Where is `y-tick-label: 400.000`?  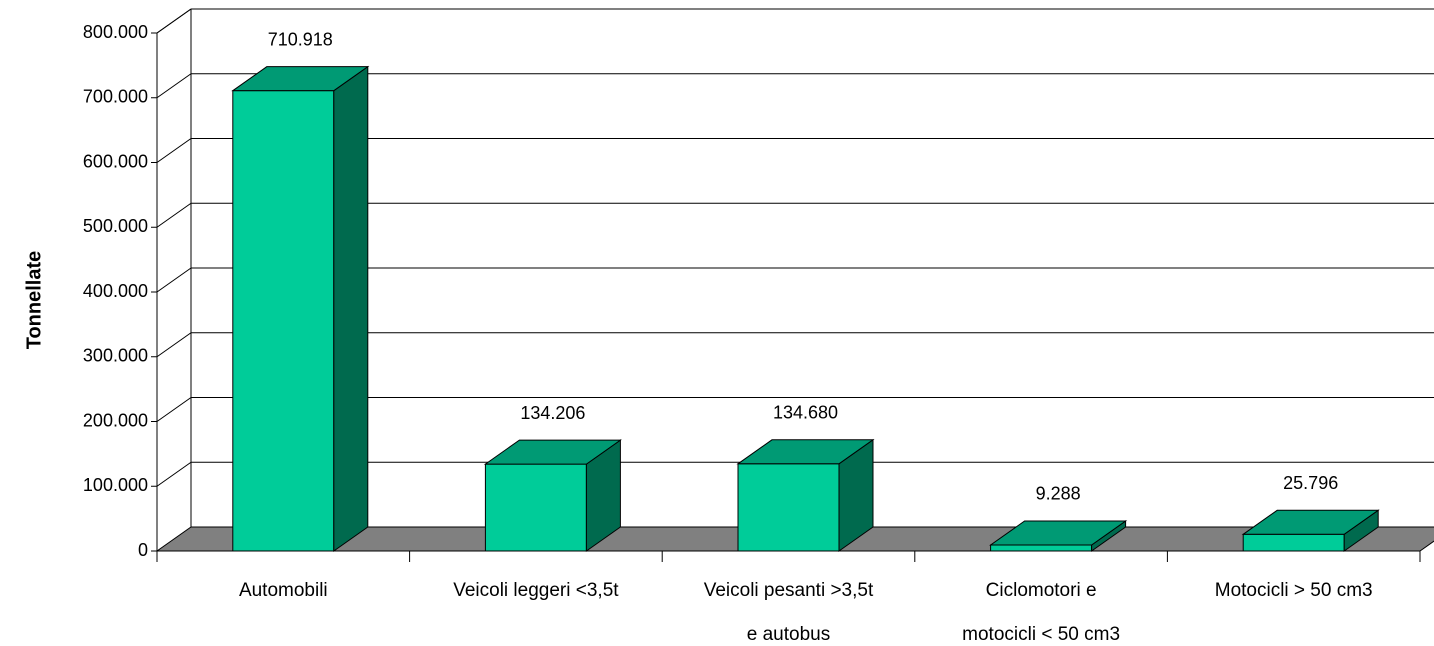 y-tick-label: 400.000 is located at coordinates (115, 291).